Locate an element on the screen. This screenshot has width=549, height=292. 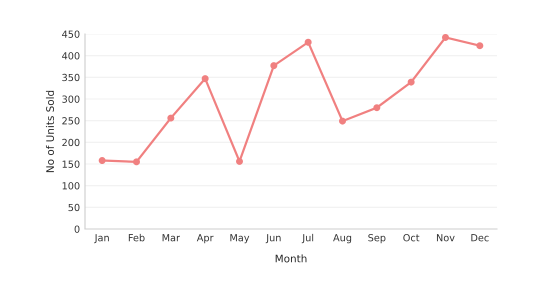
y-axis-title: No of Units Sold is located at coordinates (50, 131).